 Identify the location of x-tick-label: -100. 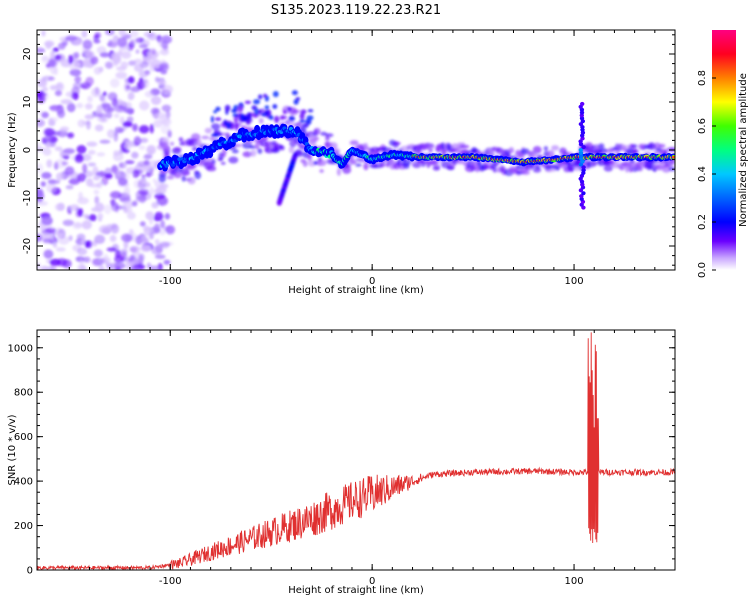
(170, 281).